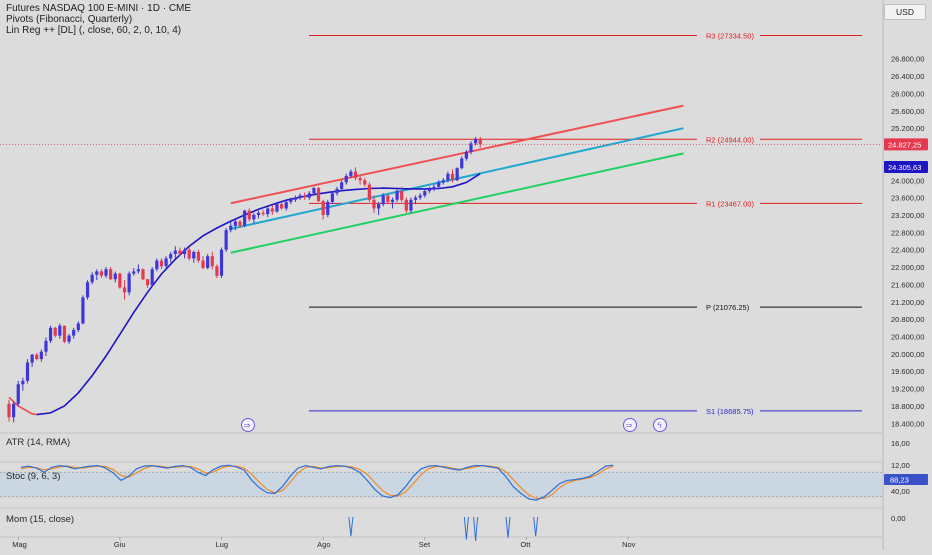  Describe the element at coordinates (900, 443) in the screenshot. I see `atr-axis-label: 16,00` at that location.